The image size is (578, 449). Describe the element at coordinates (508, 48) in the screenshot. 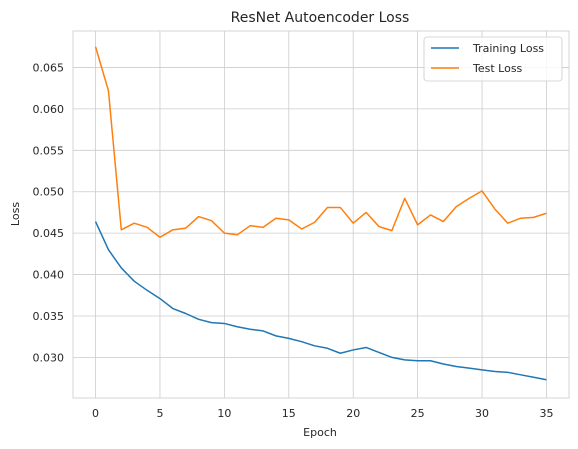

I see `legend-label-training: Training Loss` at that location.